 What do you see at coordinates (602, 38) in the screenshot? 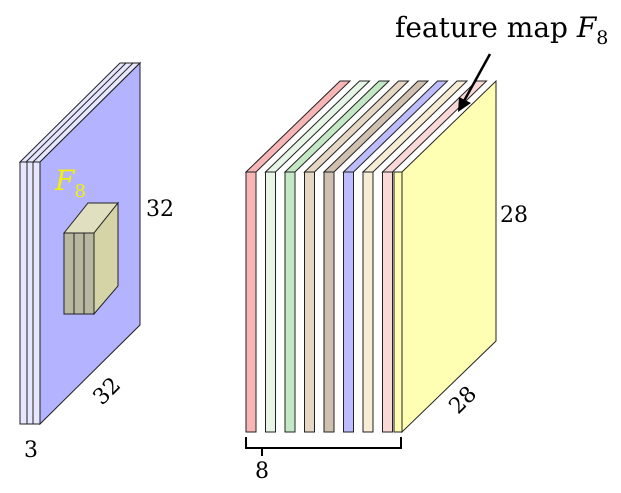
I see `feature-map-callout-subscript: 8` at bounding box center [602, 38].